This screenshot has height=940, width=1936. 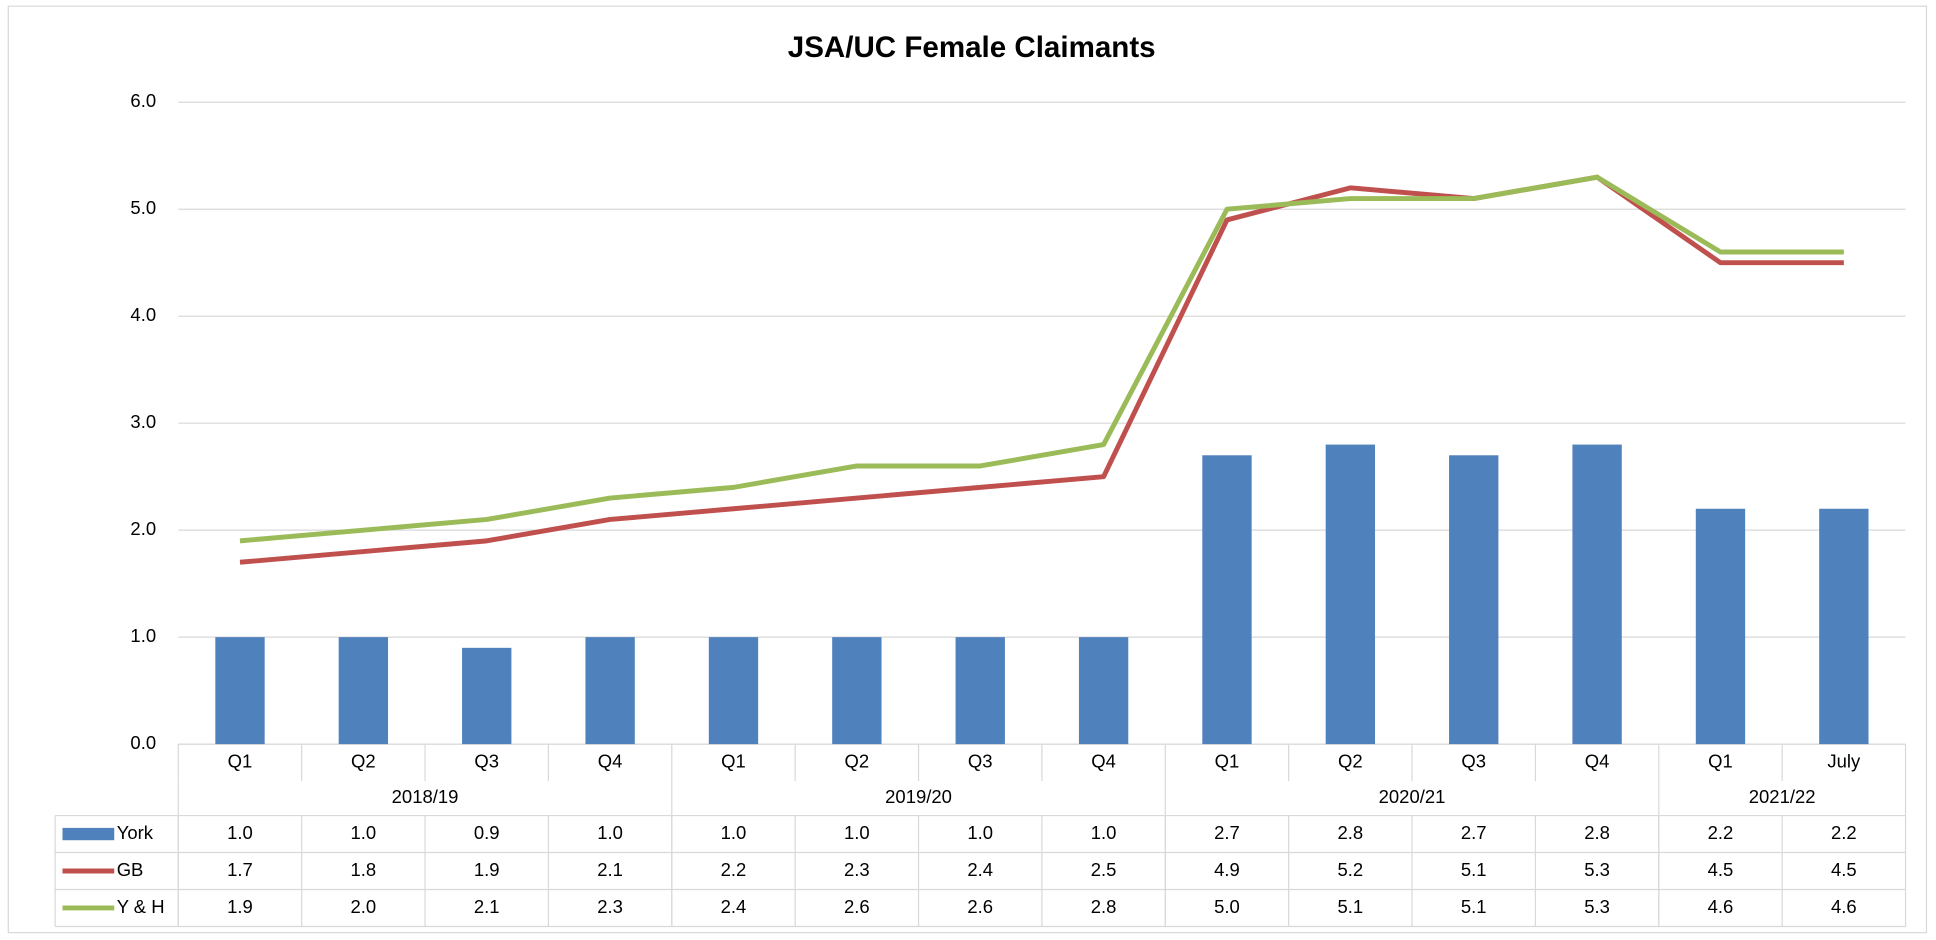 What do you see at coordinates (425, 796) in the screenshot?
I see `period-label: 2018/19` at bounding box center [425, 796].